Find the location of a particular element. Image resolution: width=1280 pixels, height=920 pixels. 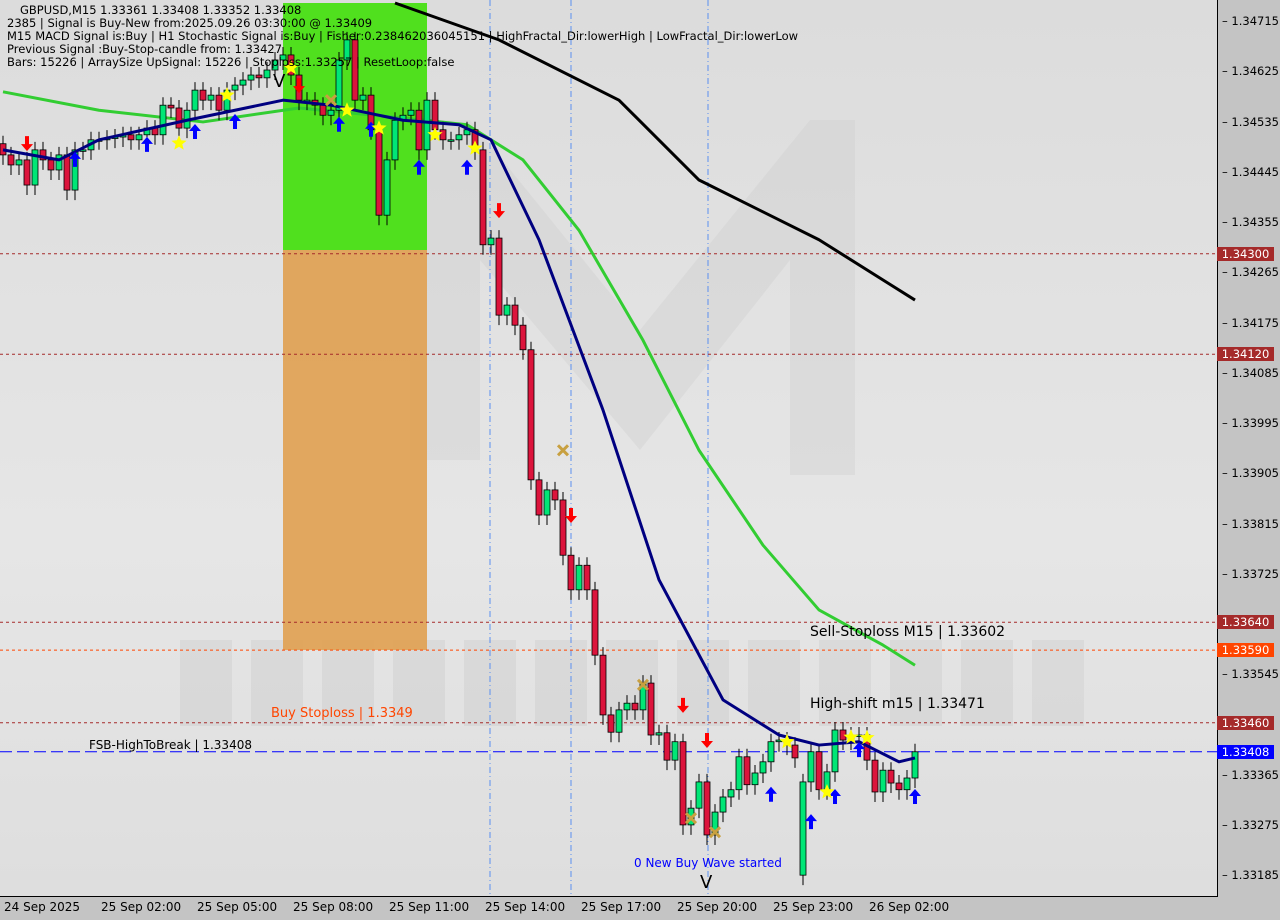

time-tick-label: 25 Sep 08:00 is located at coordinates (333, 907).